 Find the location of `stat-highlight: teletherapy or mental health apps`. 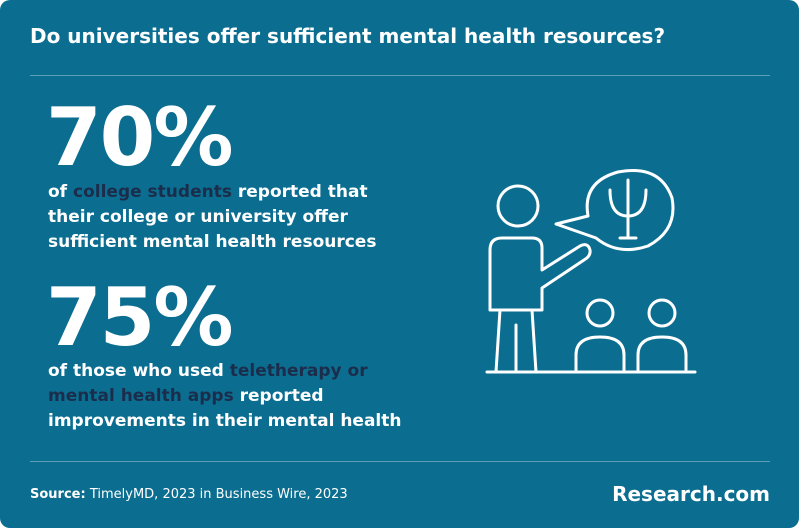

stat-highlight: teletherapy or mental health apps is located at coordinates (208, 383).